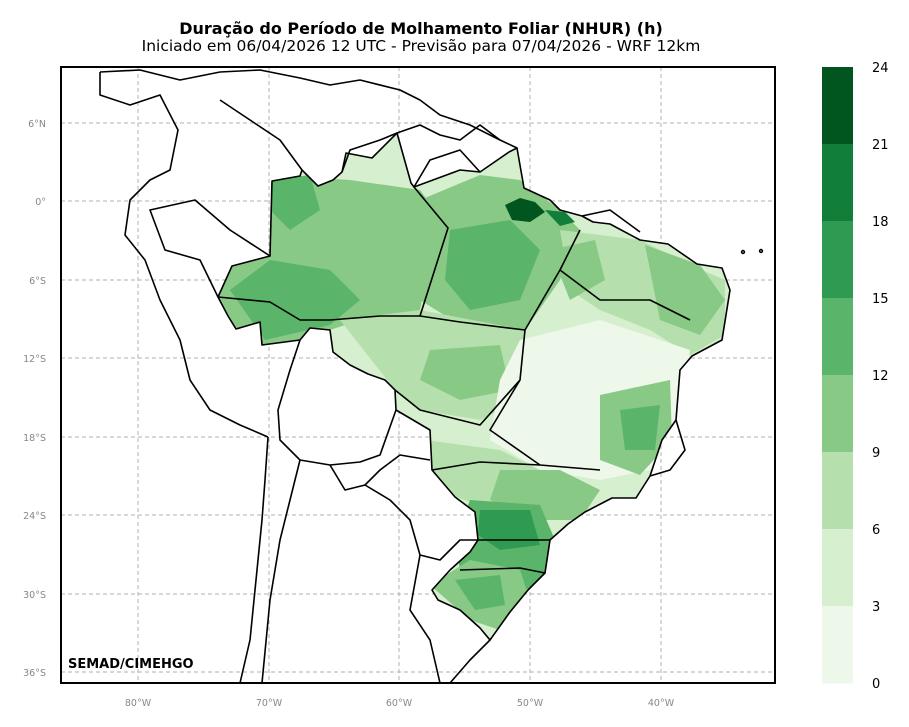 The width and height of the screenshot is (909, 727). Describe the element at coordinates (269, 703) in the screenshot. I see `lon-tick-label: 70°W` at that location.